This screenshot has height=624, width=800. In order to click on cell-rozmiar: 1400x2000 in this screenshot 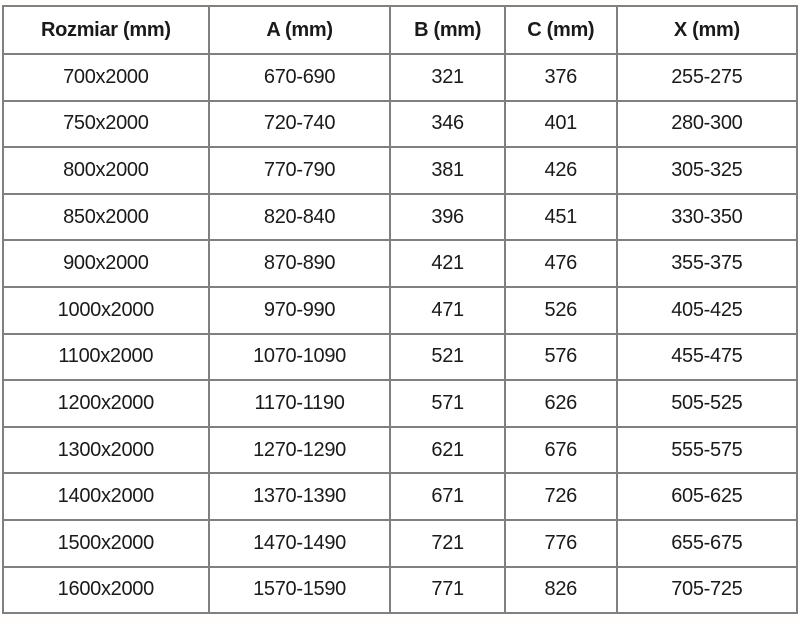, I will do `click(106, 496)`.